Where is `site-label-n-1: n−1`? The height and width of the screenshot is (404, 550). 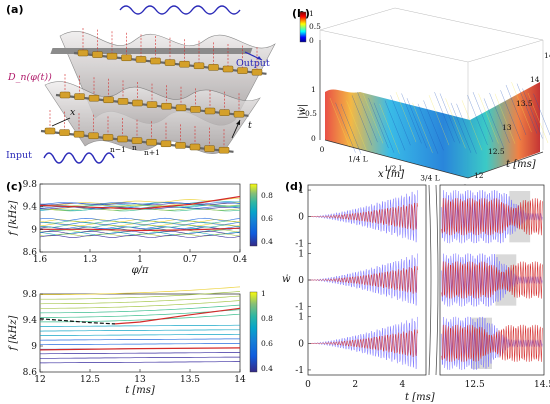 site-label-n-1: n−1 is located at coordinates (118, 149).